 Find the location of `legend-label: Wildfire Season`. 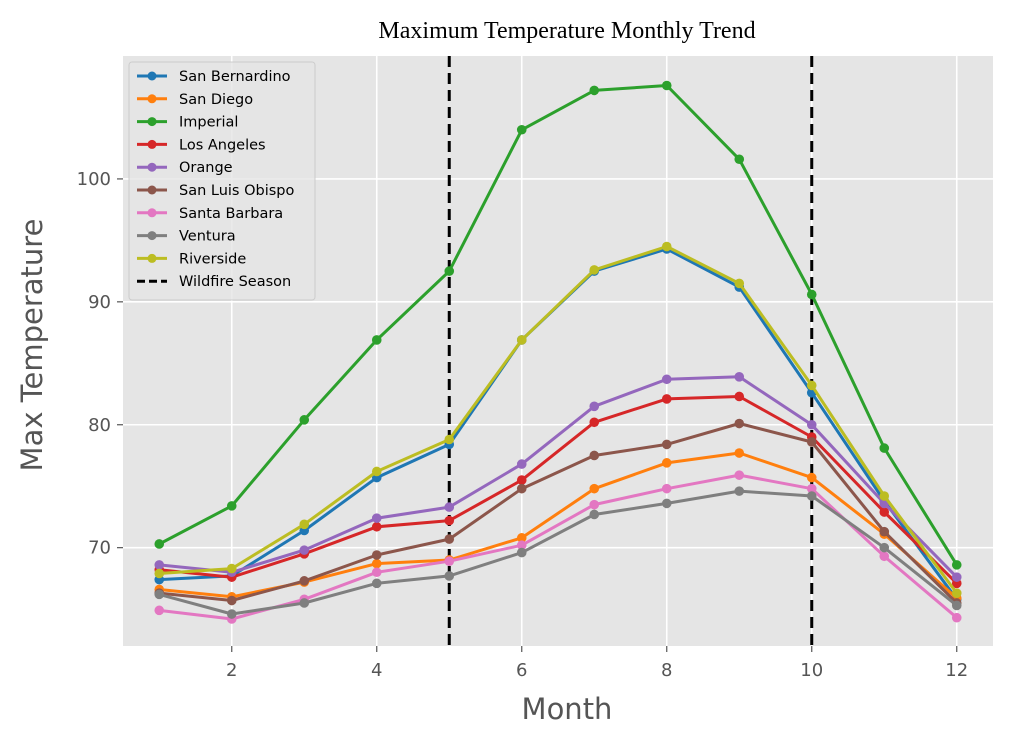

legend-label: Wildfire Season is located at coordinates (235, 282).